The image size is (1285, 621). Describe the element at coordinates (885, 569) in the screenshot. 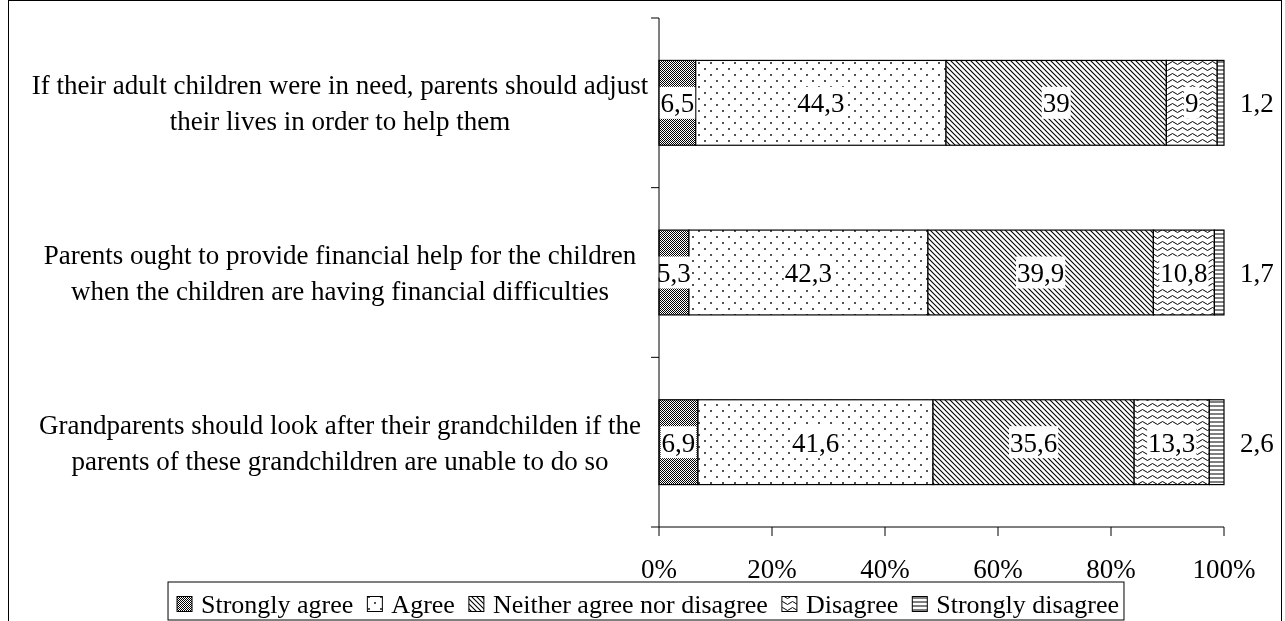

I see `x-tick-label: 40%` at that location.